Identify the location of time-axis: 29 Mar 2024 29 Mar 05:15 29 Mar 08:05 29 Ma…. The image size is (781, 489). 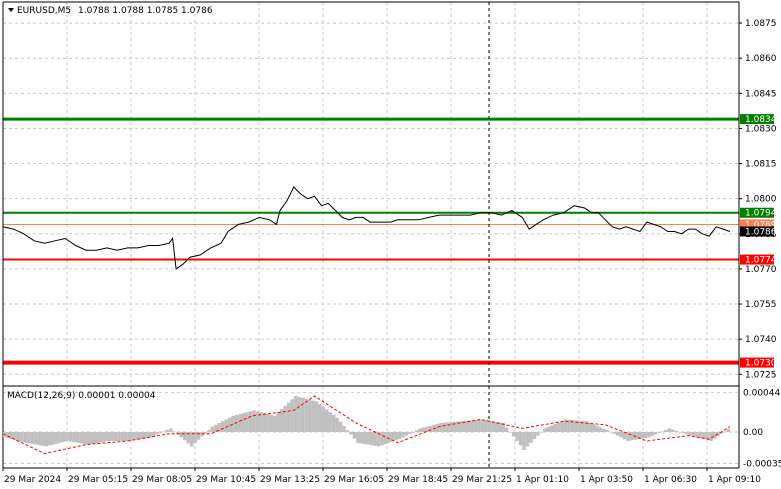
(381, 476).